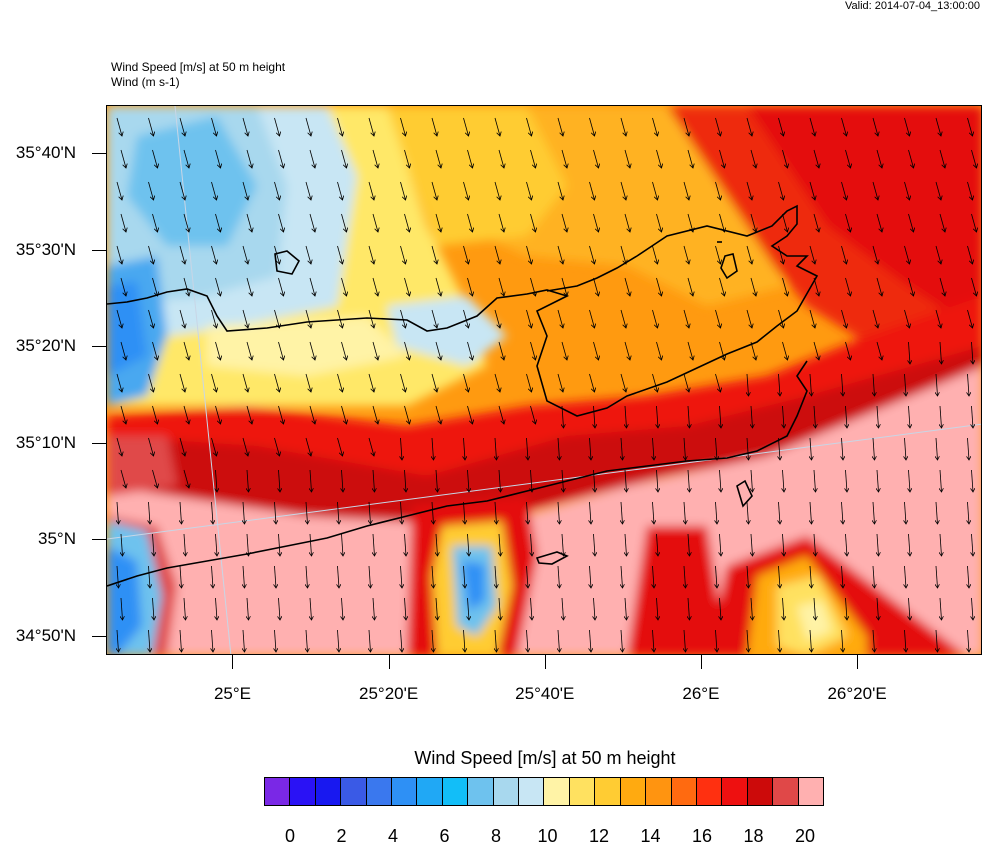  What do you see at coordinates (753, 836) in the screenshot?
I see `colorbar-label: 18` at bounding box center [753, 836].